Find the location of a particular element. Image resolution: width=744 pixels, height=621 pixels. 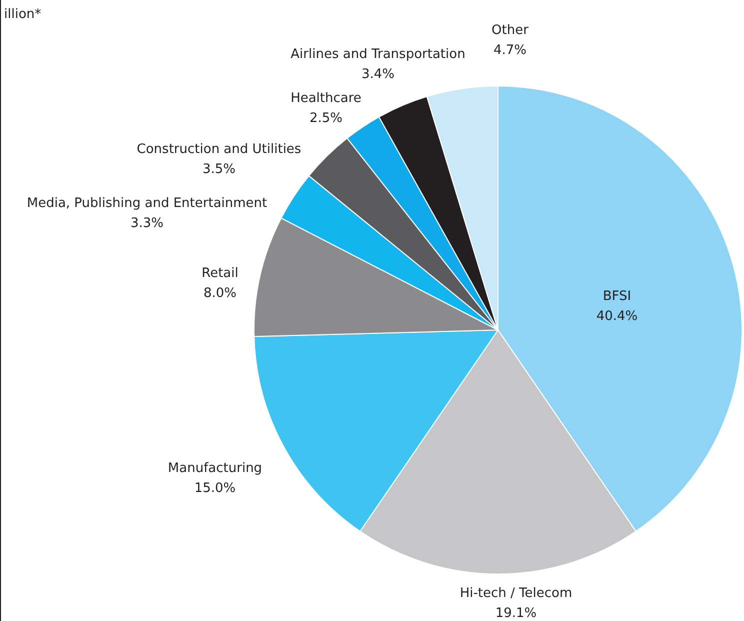

slice-label: BFSI is located at coordinates (617, 296).